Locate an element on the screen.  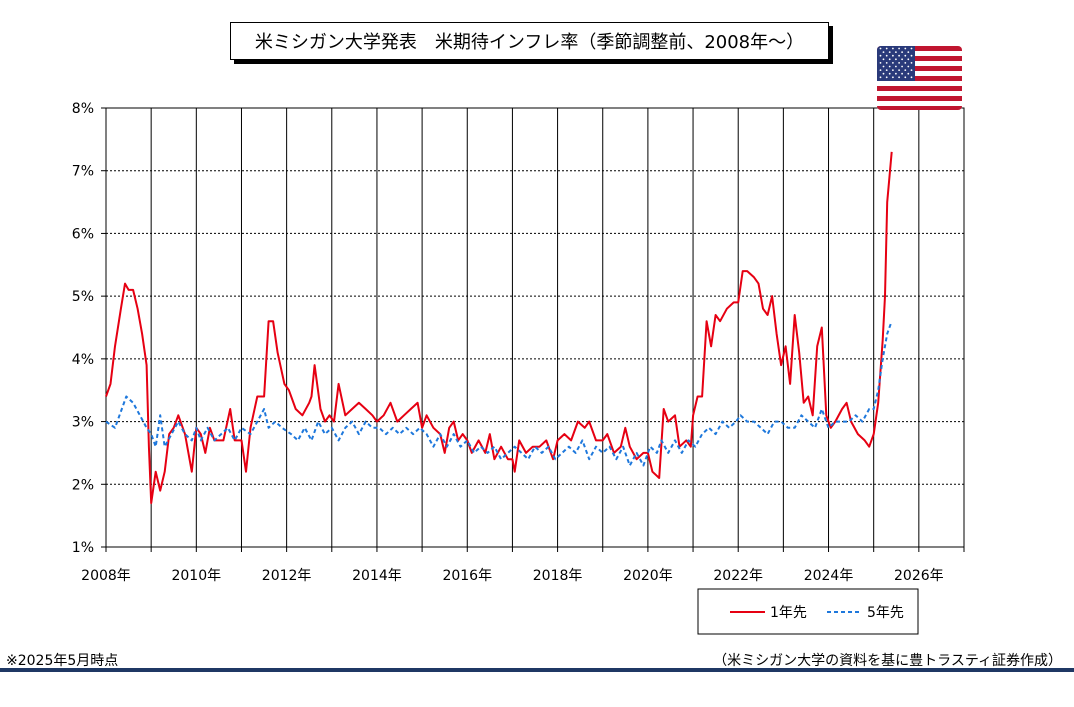
y-tick-label: 1% is located at coordinates (83, 548).